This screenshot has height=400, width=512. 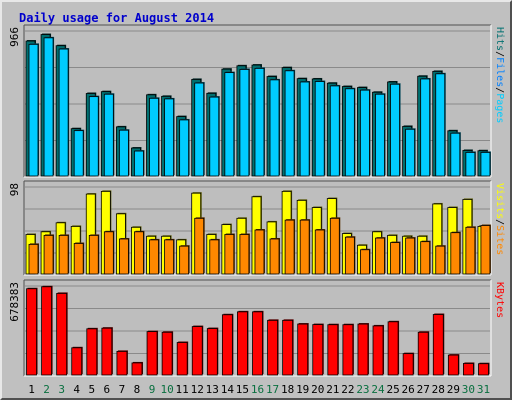 I want to click on x-tick-day-1: 1, so click(x=31, y=389).